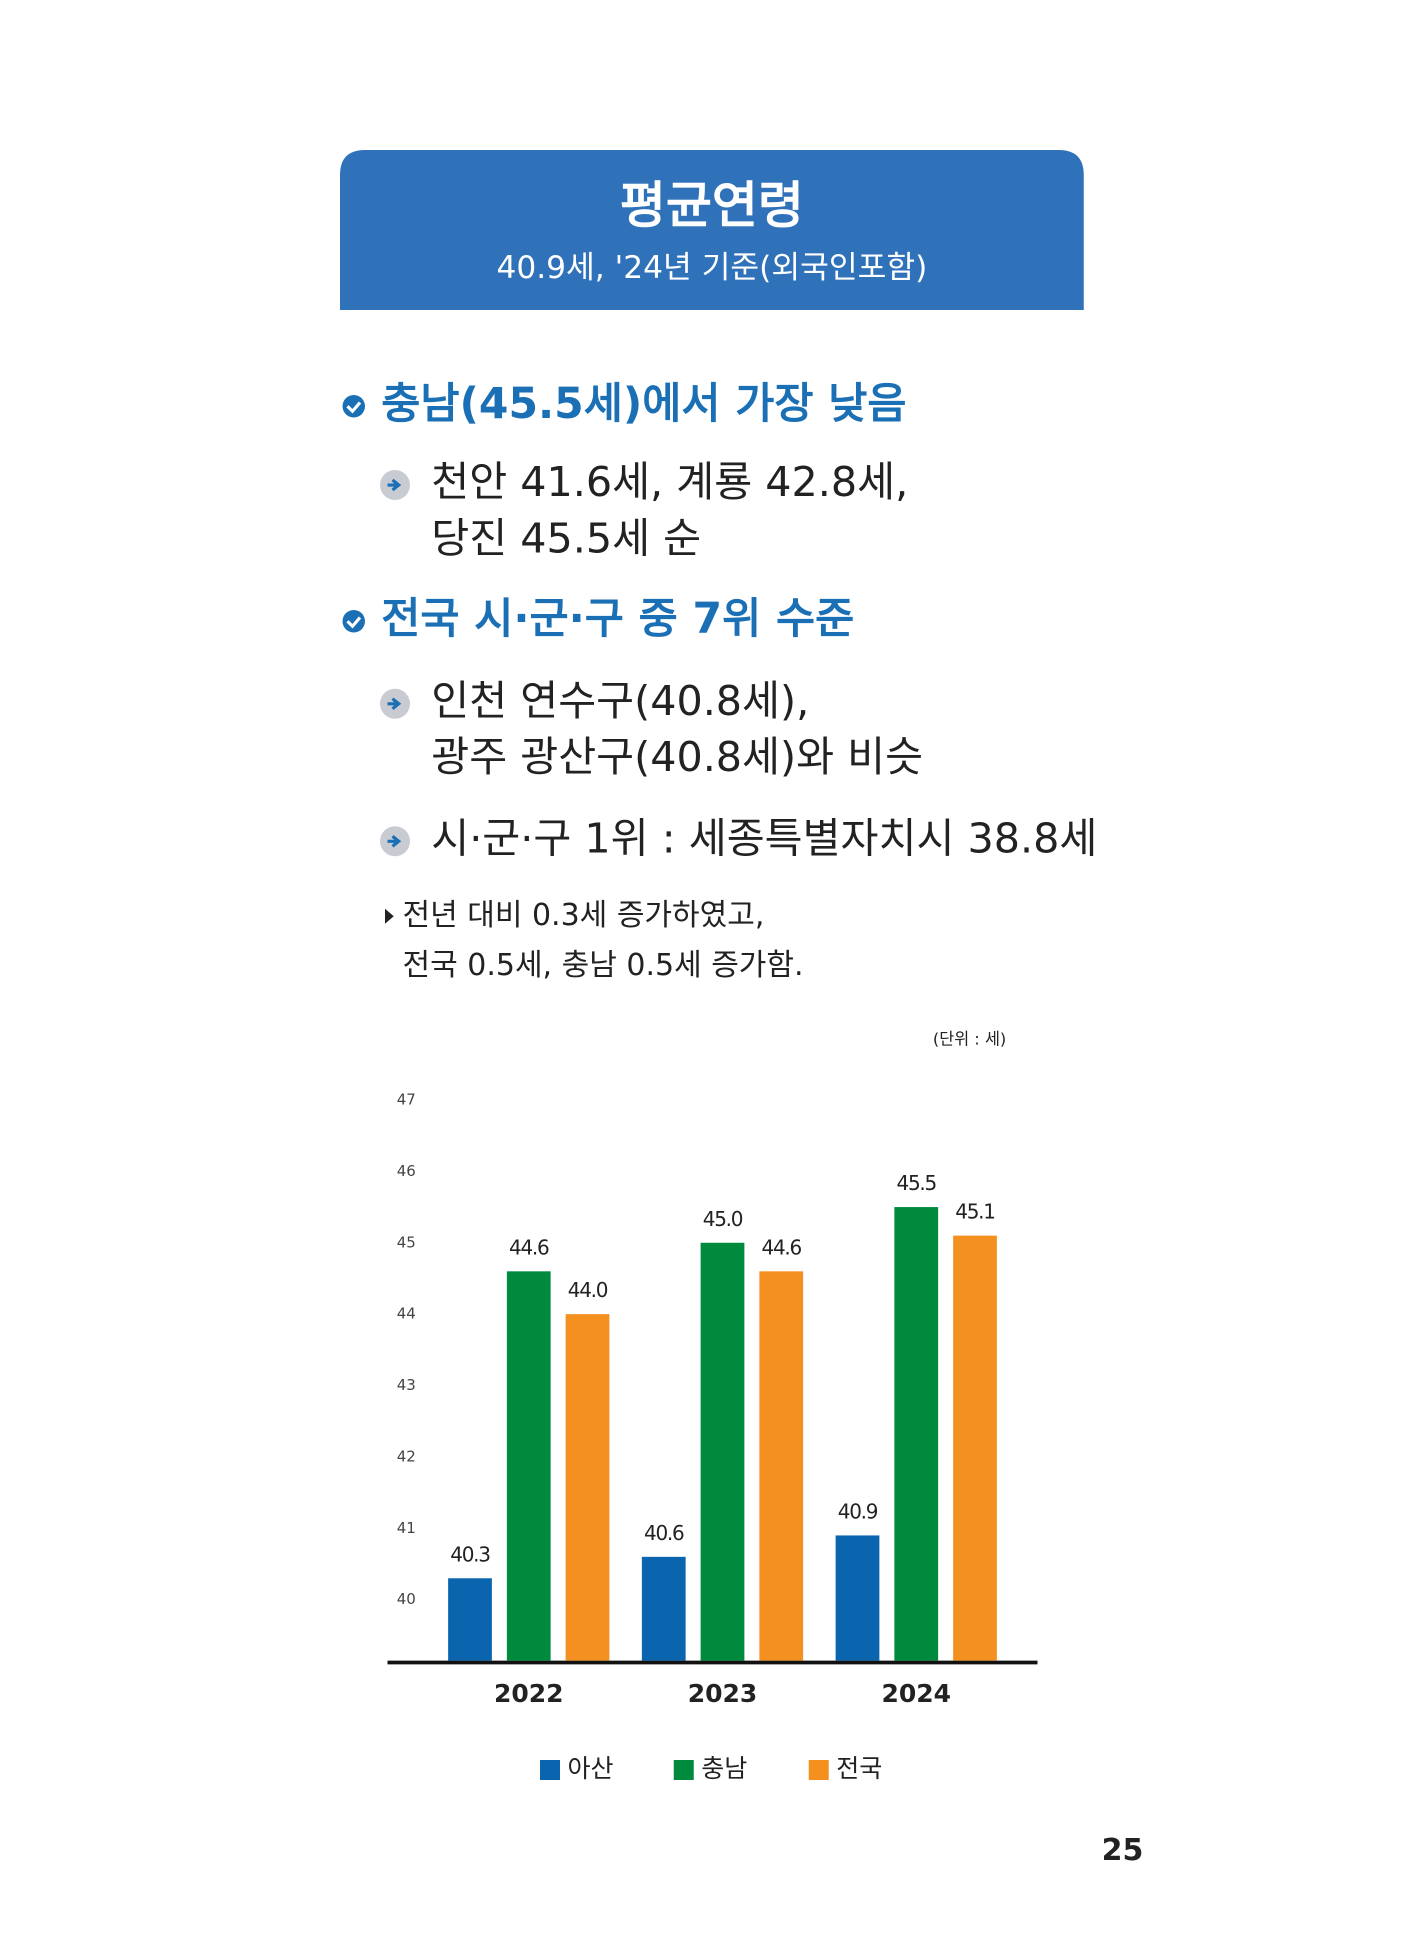 The height and width of the screenshot is (1950, 1417). I want to click on y-tick-label: 40, so click(406, 1599).